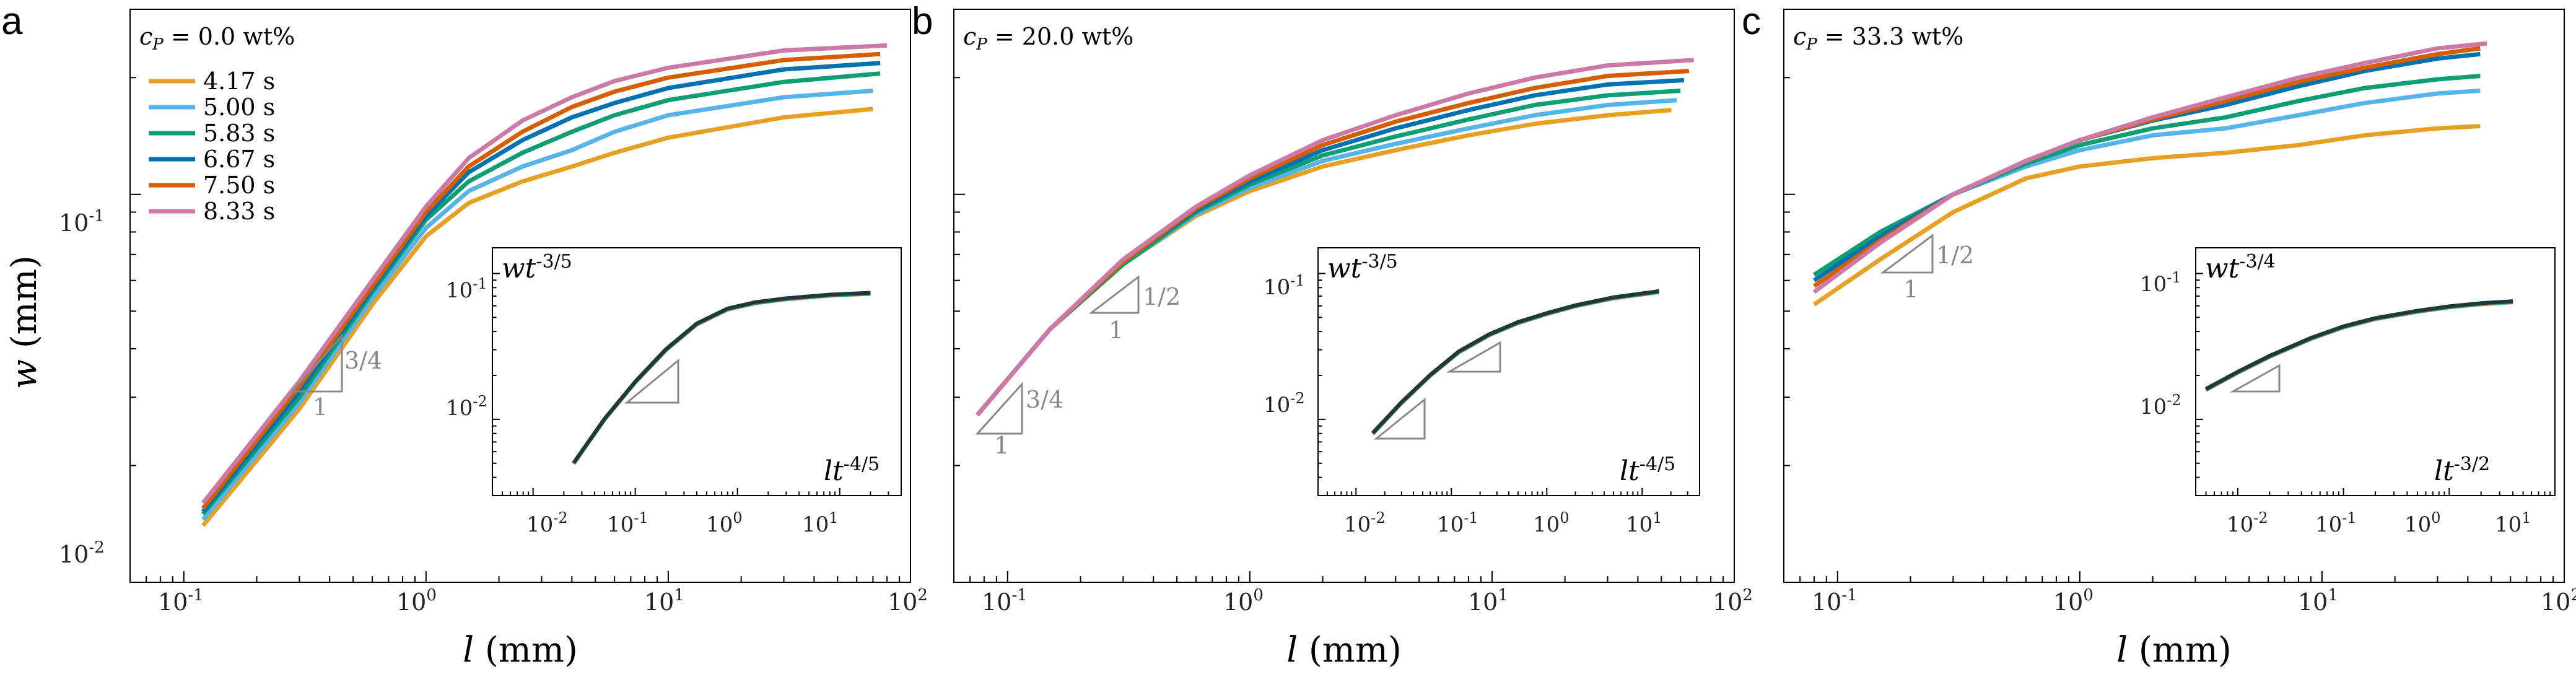 The height and width of the screenshot is (674, 2576). Describe the element at coordinates (1647, 470) in the screenshot. I see `inset-b-xlabel: lt-4/5` at that location.